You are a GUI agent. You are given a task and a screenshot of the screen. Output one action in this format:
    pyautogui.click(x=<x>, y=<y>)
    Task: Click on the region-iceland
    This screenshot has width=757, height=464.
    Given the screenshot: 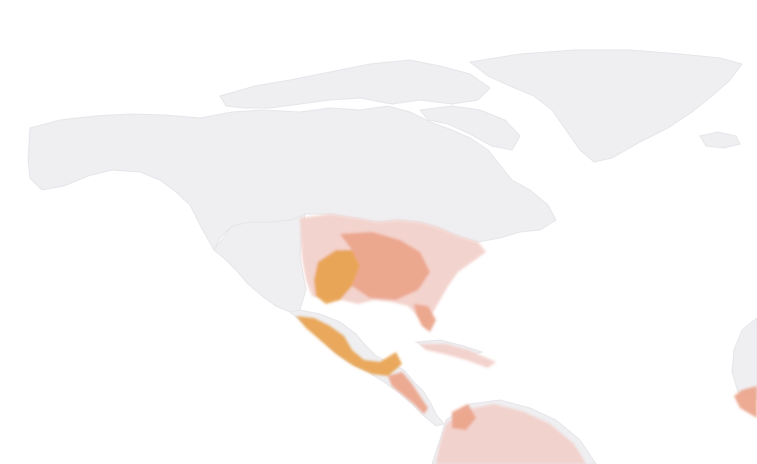 What is the action you would take?
    pyautogui.click(x=720, y=140)
    